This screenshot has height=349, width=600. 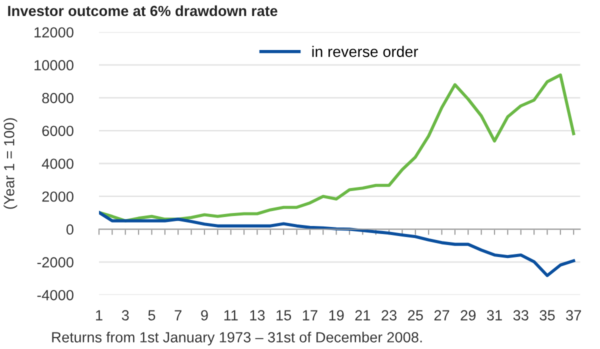 I want to click on x-tick-label: 33, so click(x=520, y=315).